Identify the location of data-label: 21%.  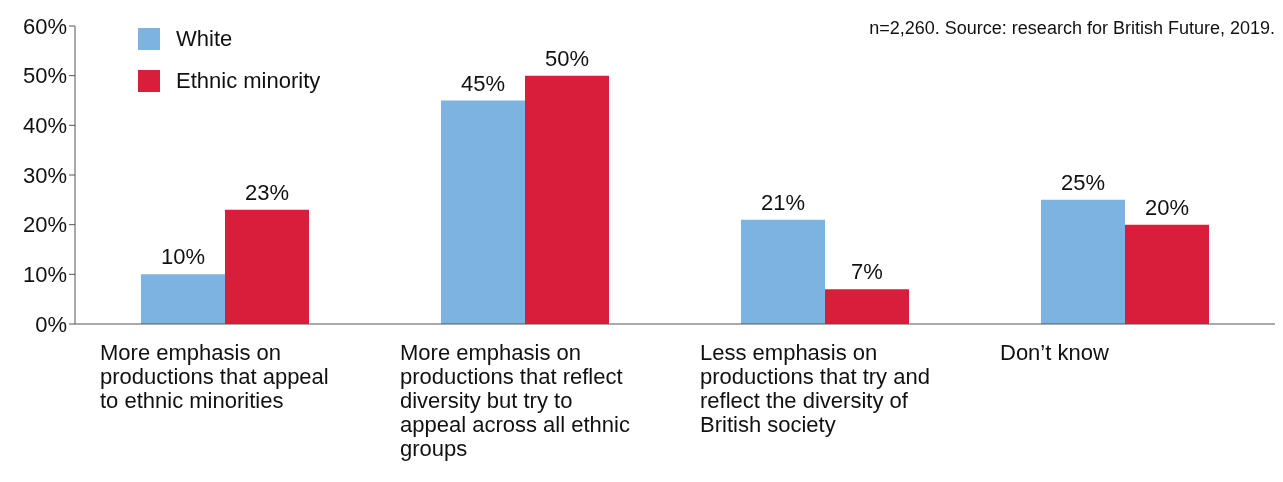
(783, 202).